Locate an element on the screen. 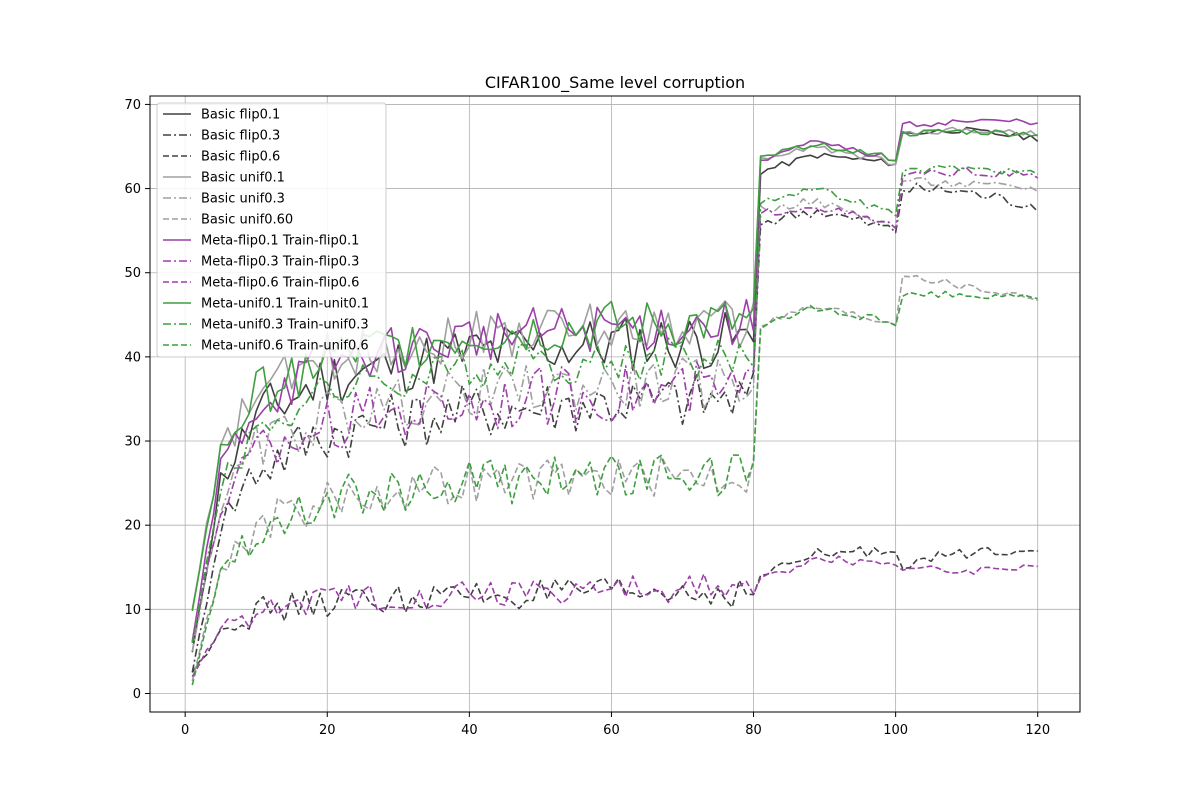  legend-label: Meta-unif0.6 Train-unif0.6 is located at coordinates (285, 346).